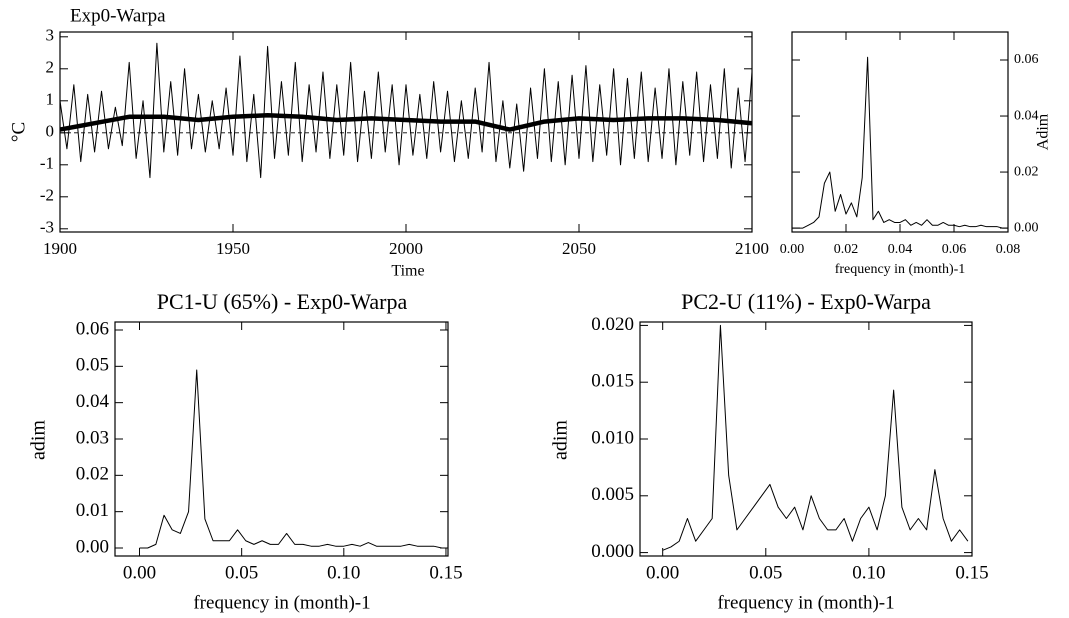 Image resolution: width=1069 pixels, height=618 pixels. I want to click on y-tick-label: 0.05, so click(92, 365).